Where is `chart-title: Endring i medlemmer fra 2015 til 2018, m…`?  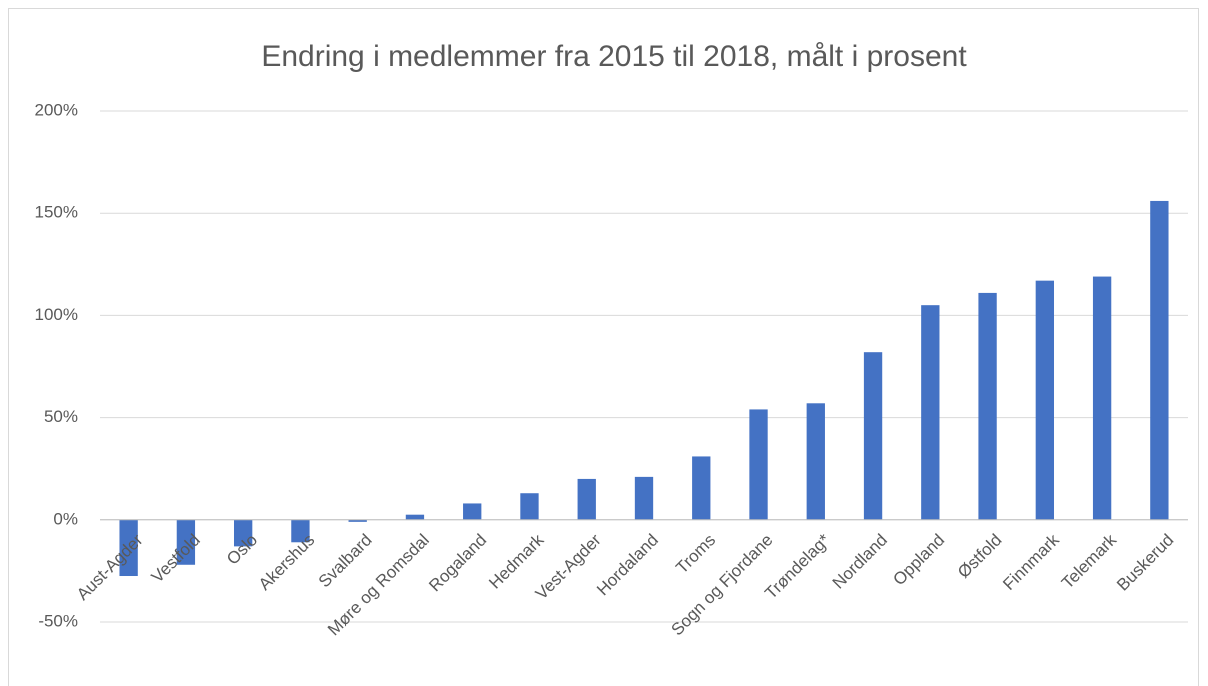 chart-title: Endring i medlemmer fra 2015 til 2018, m… is located at coordinates (614, 56).